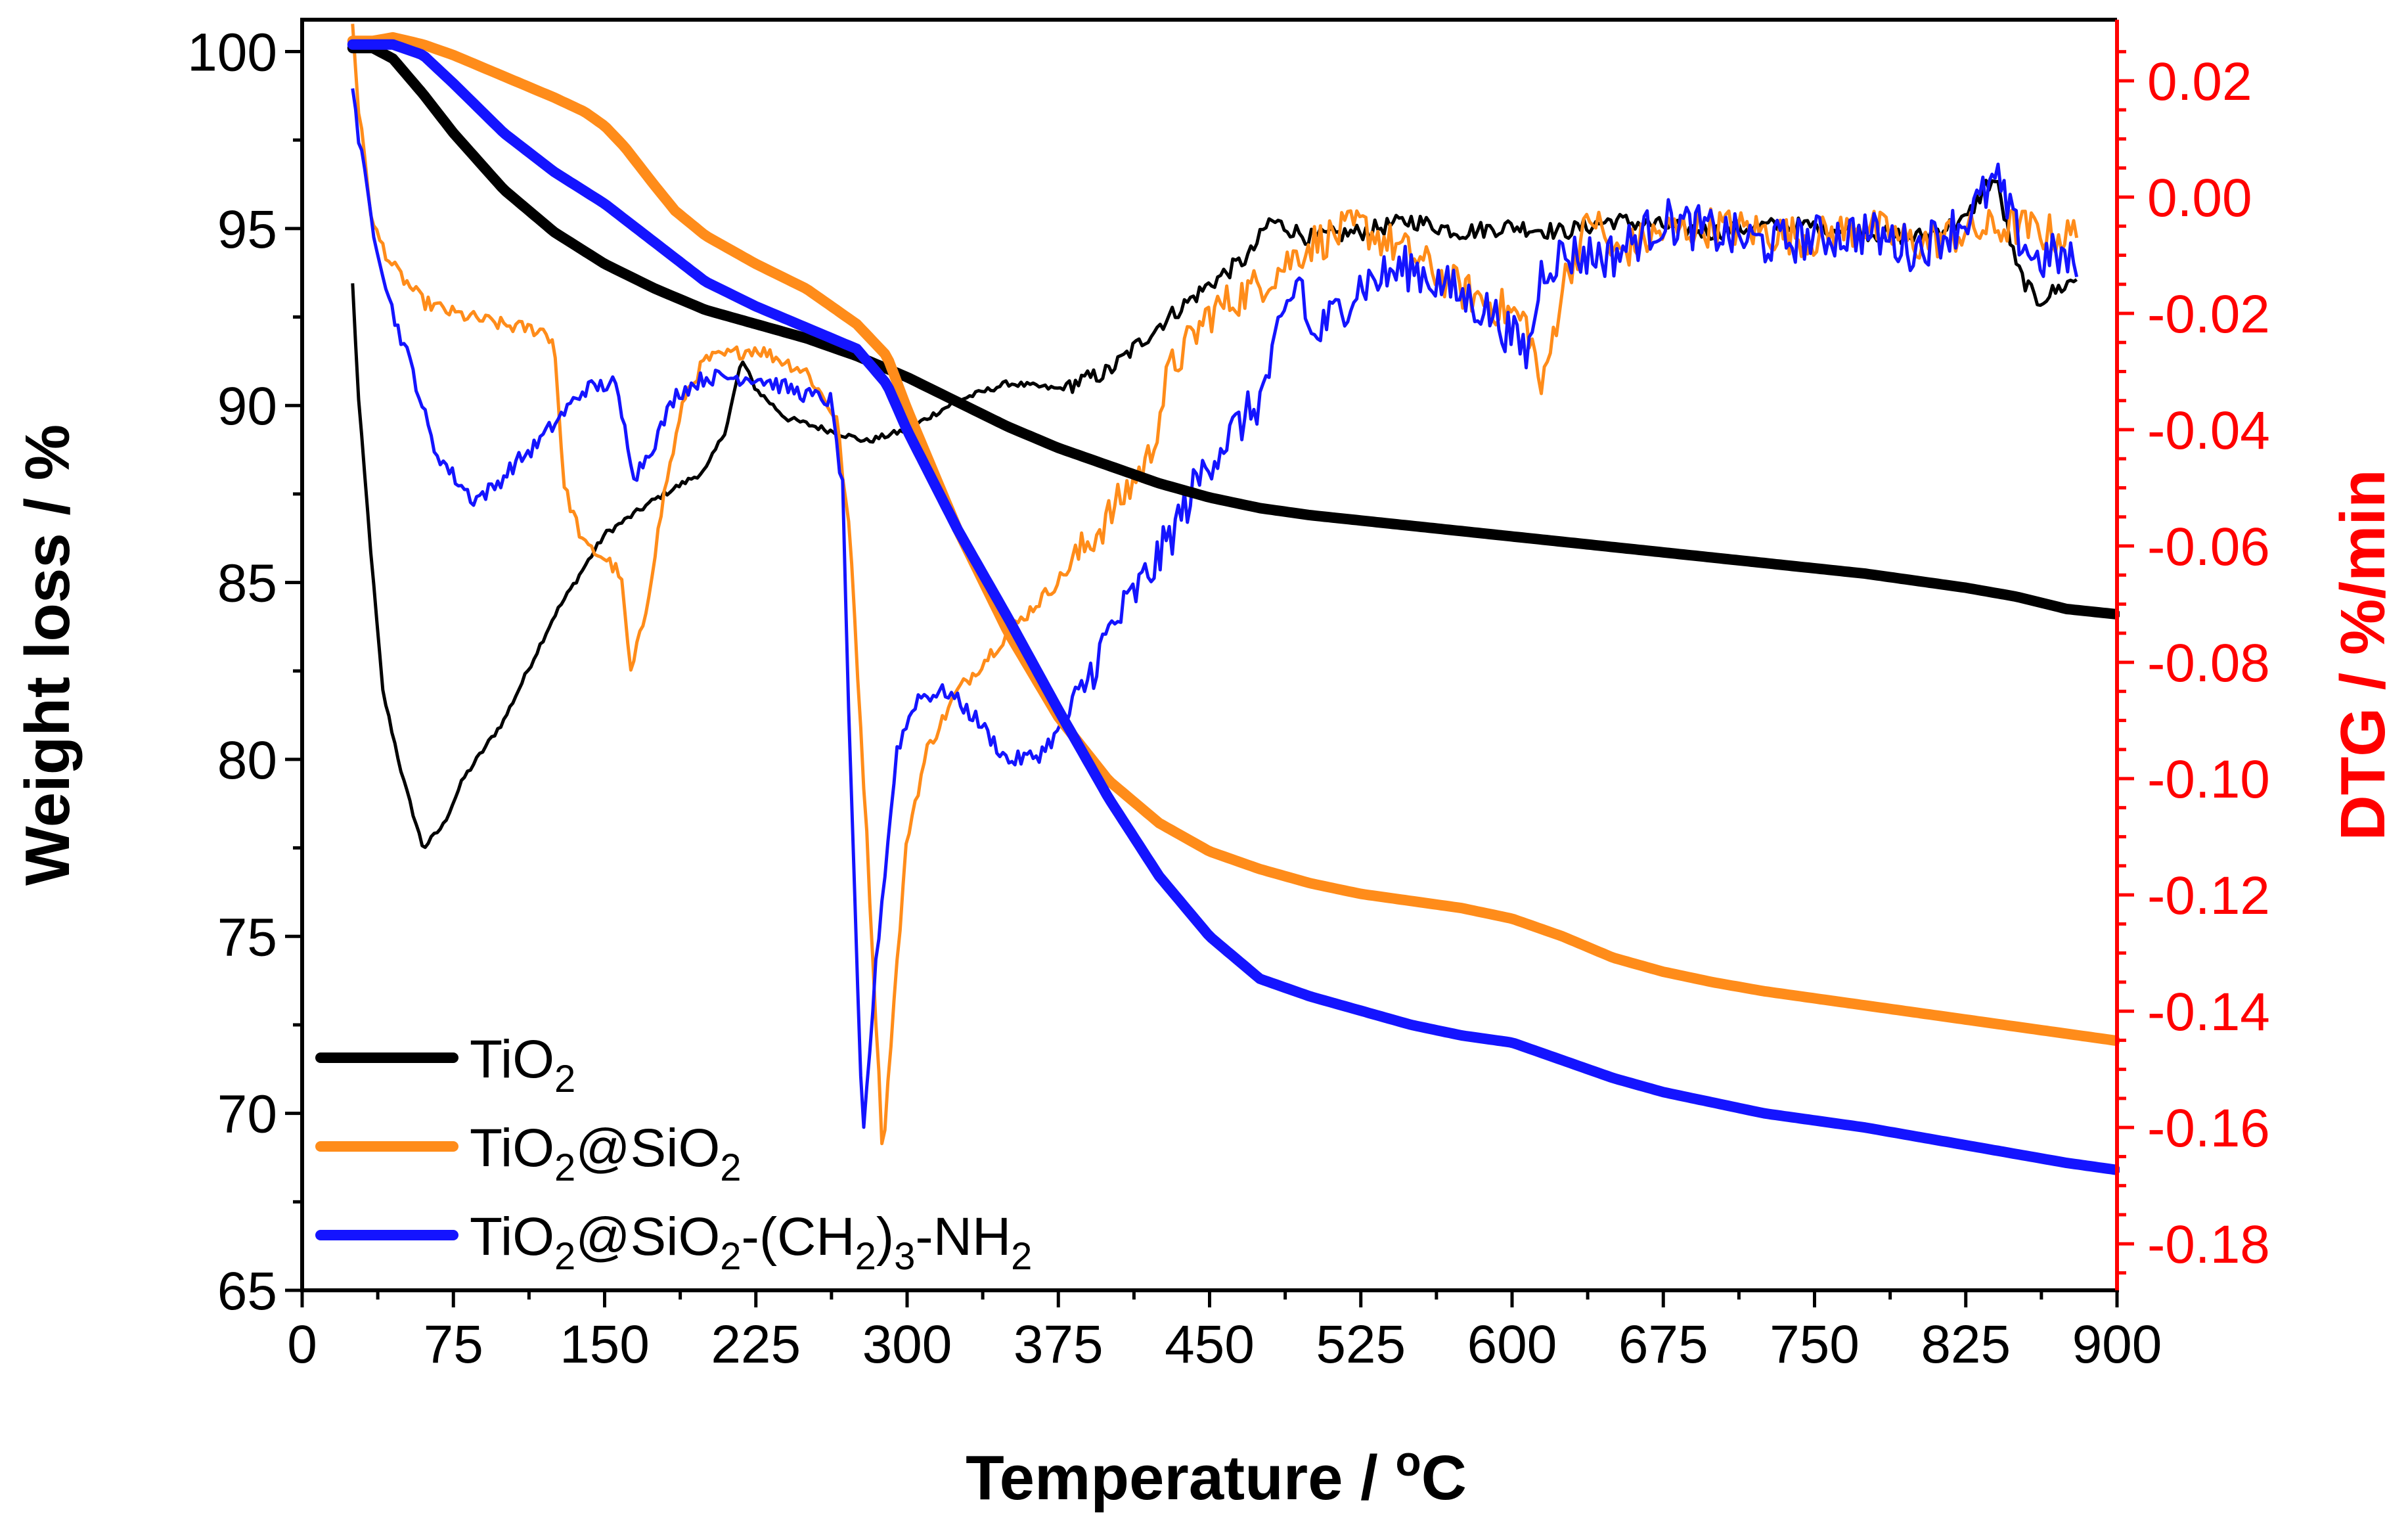 The image size is (2408, 1538). I want to click on y2-tick-label: -0.14, so click(2208, 1012).